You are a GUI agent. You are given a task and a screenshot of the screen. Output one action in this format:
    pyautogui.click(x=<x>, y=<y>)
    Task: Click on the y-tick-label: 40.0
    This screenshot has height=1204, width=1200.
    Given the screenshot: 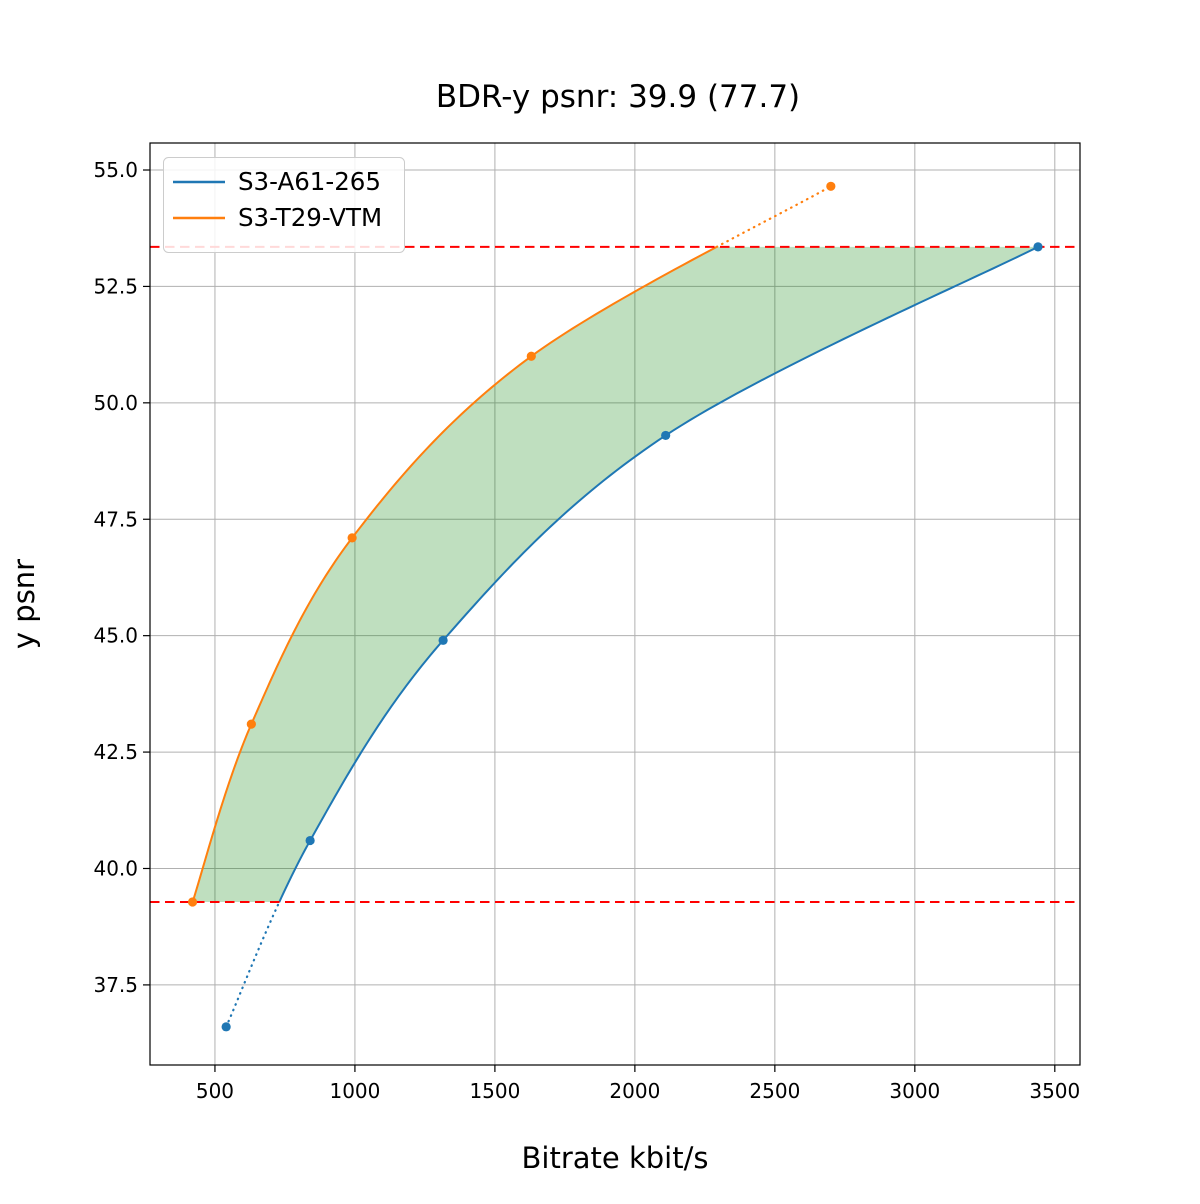 What is the action you would take?
    pyautogui.click(x=115, y=868)
    